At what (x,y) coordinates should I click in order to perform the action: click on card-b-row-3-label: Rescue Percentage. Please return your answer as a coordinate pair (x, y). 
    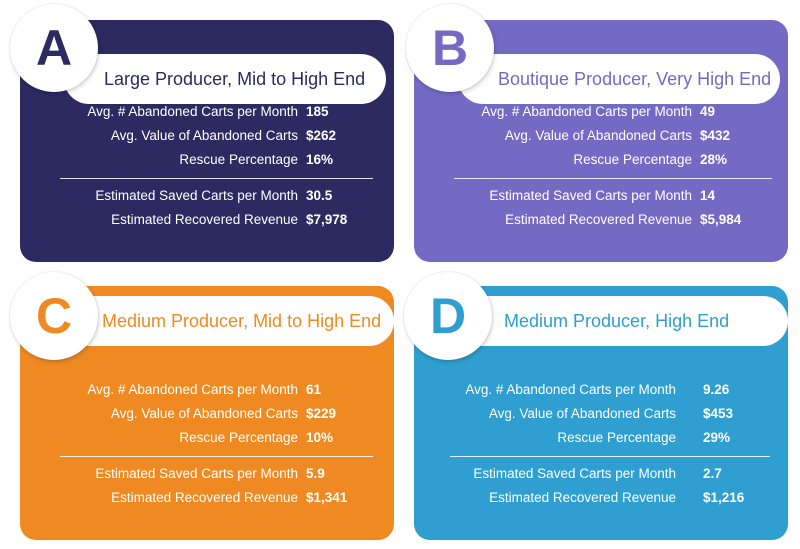
    Looking at the image, I should click on (632, 159).